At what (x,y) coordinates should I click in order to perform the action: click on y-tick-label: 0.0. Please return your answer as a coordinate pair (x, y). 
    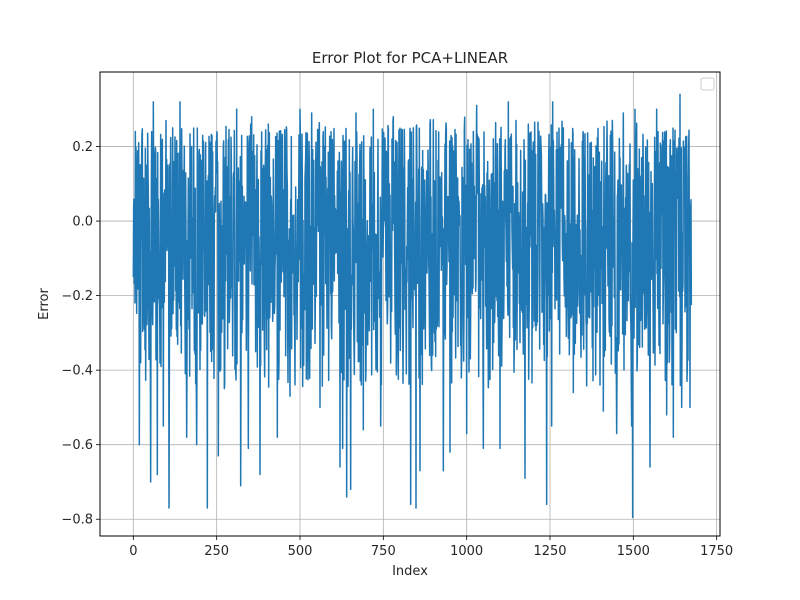
    Looking at the image, I should click on (82, 222).